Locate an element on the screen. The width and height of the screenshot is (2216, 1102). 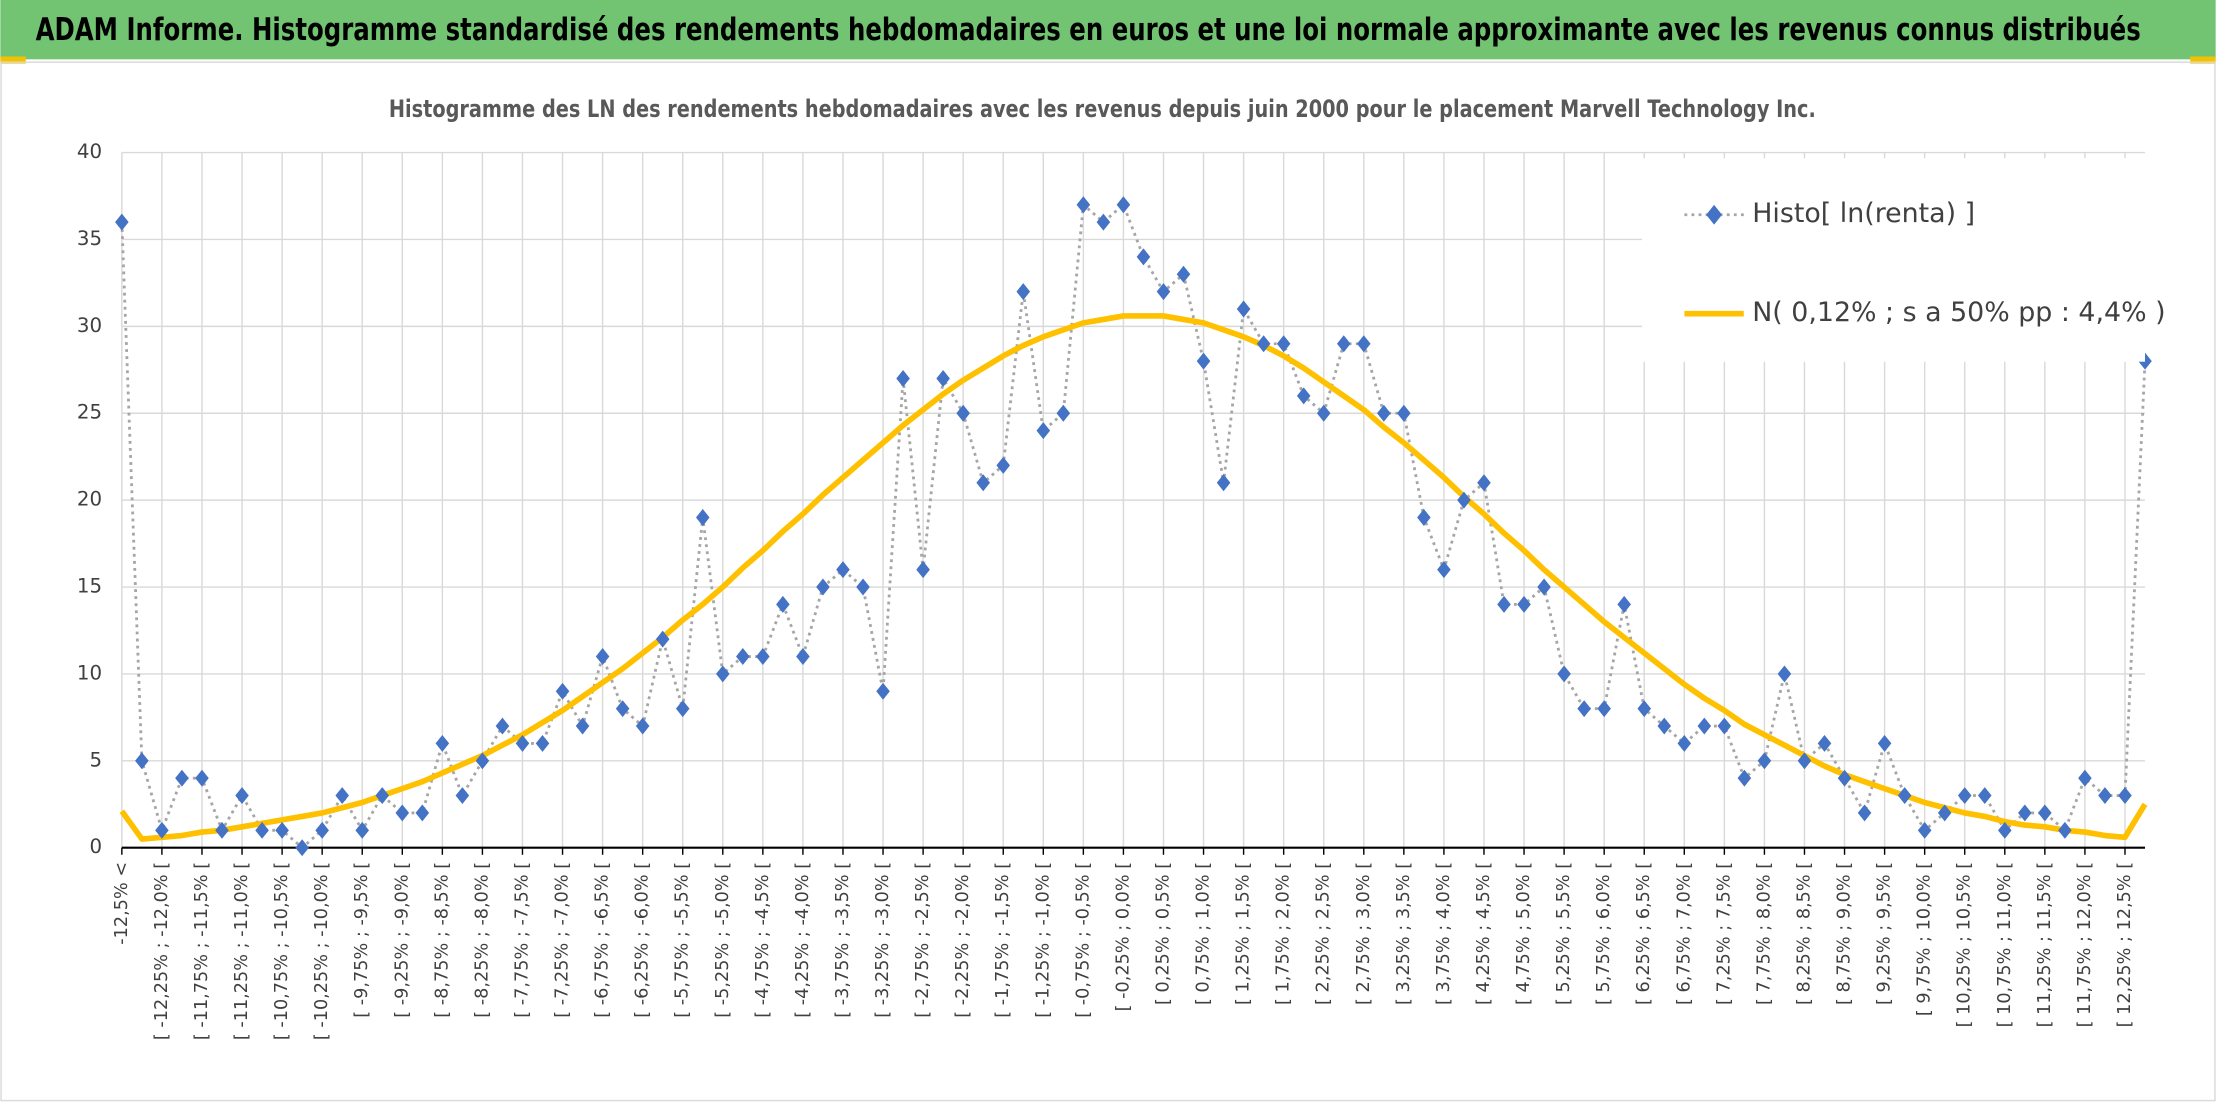
x-tick-label: [ 1,75% ; 2,0% [ is located at coordinates (1284, 933).